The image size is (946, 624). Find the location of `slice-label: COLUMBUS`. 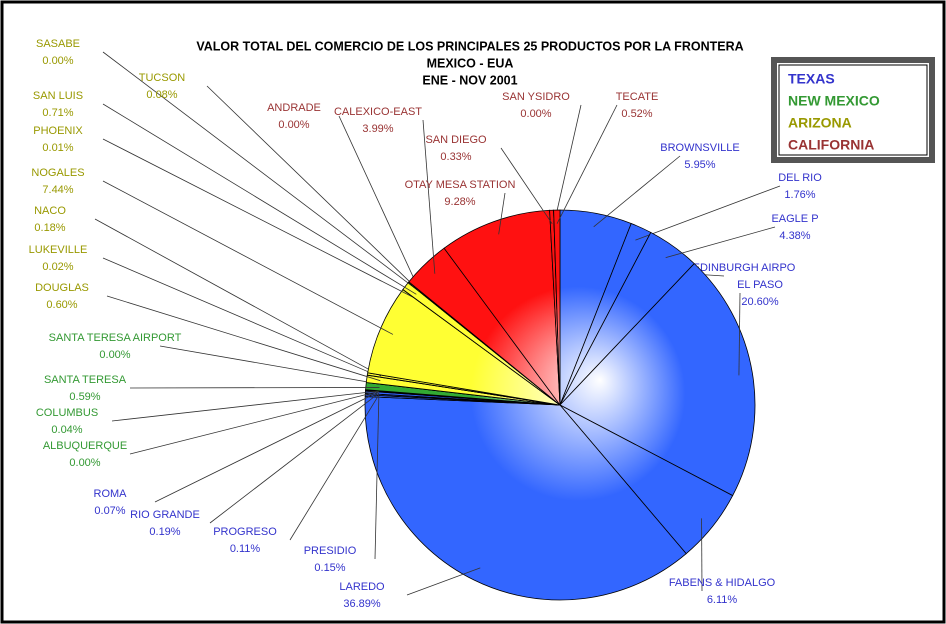

slice-label: COLUMBUS is located at coordinates (67, 413).